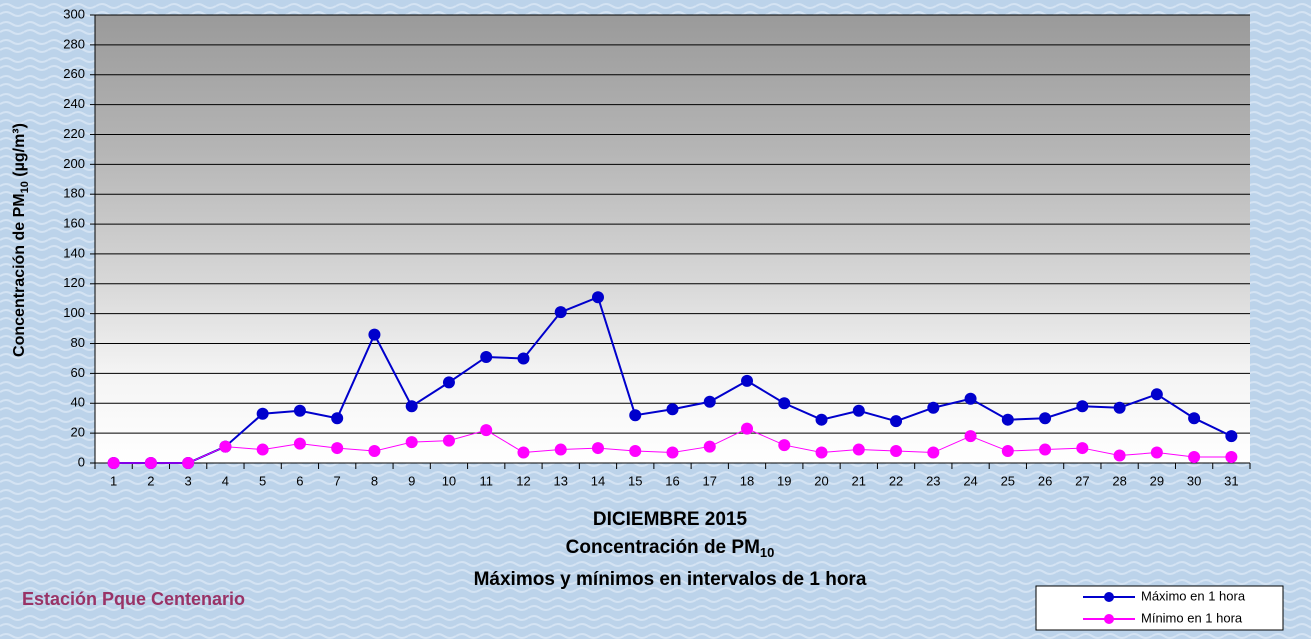 This screenshot has height=639, width=1311. I want to click on y-tick-label: 300, so click(74, 13).